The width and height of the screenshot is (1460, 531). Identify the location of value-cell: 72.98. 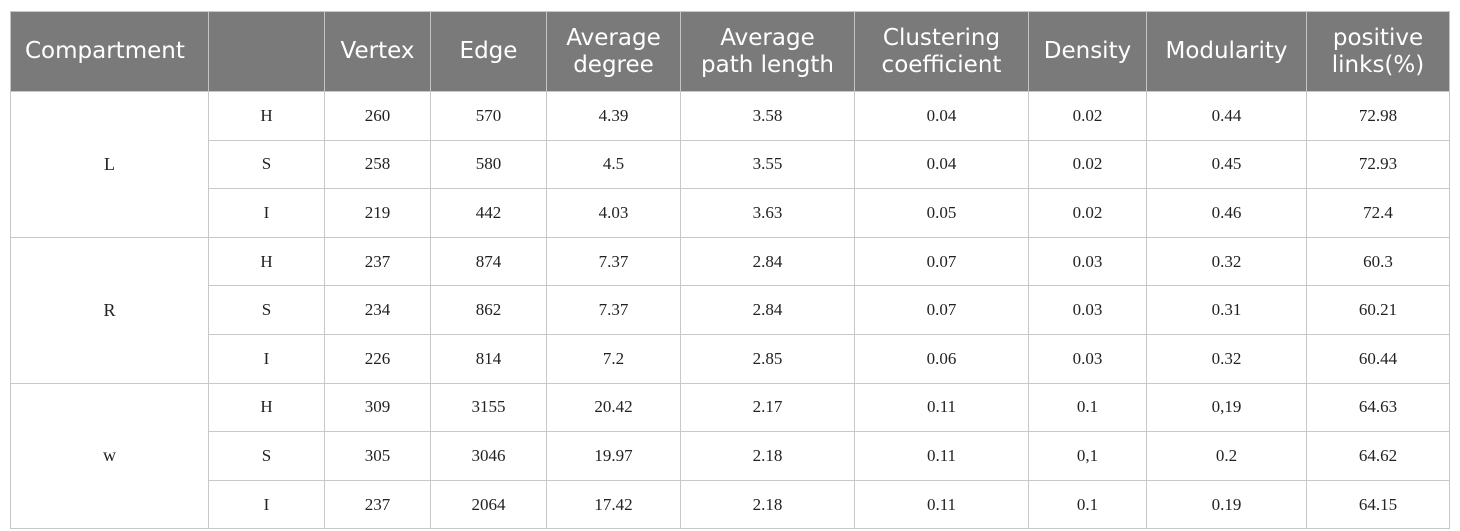
(1378, 116).